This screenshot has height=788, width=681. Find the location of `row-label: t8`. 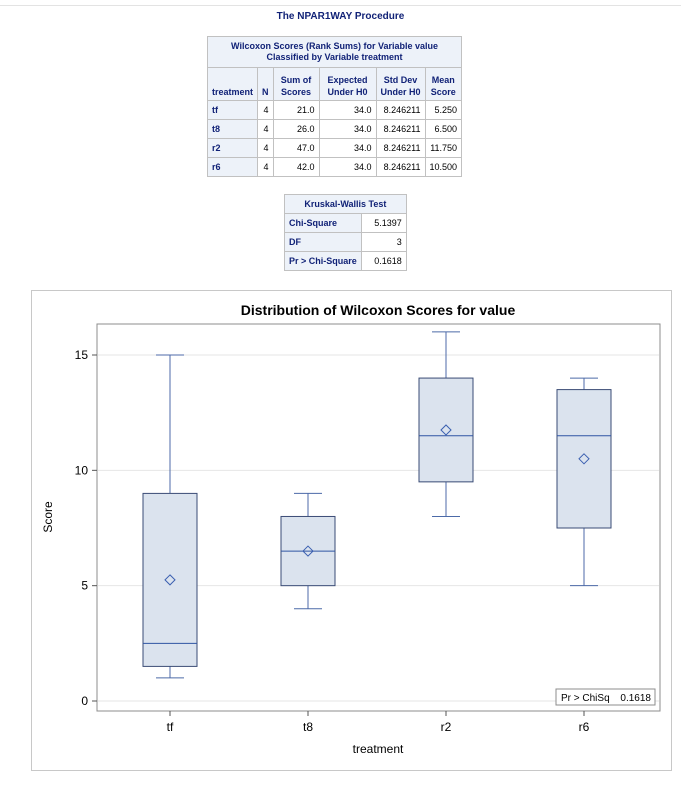

row-label: t8 is located at coordinates (232, 129).